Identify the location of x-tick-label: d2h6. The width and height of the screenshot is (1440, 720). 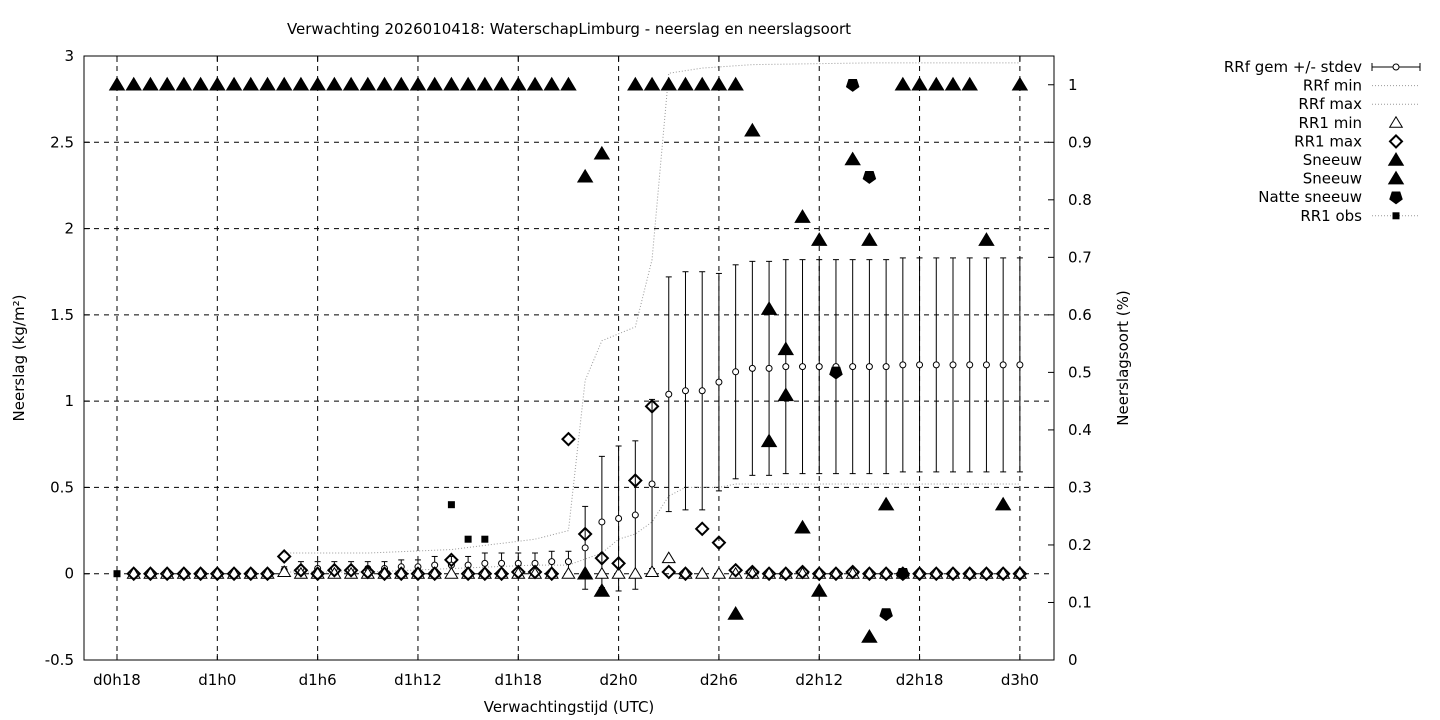
(719, 680).